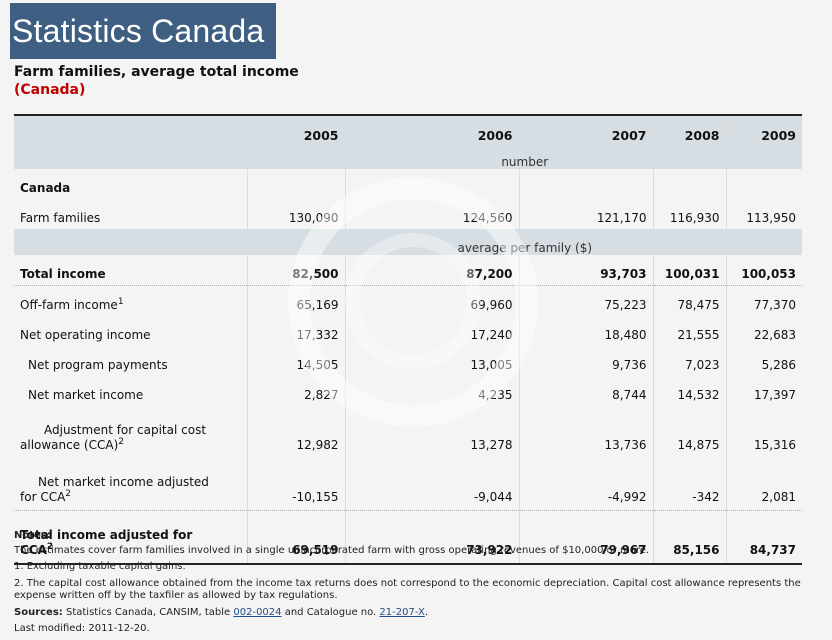  What do you see at coordinates (764, 128) in the screenshot?
I see `year-header: 2009` at bounding box center [764, 128].